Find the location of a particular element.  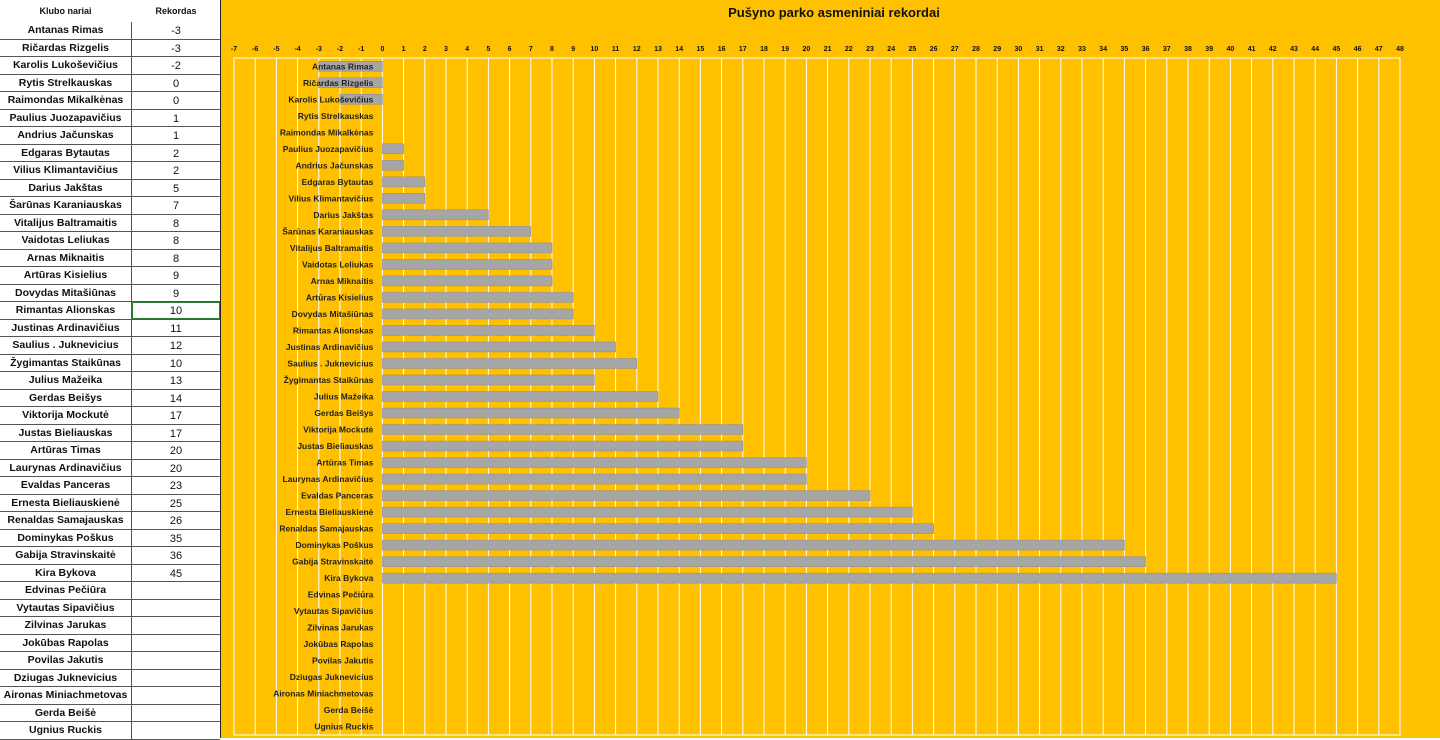

member-name-cell: Arnas Miknaitis is located at coordinates (66, 257).